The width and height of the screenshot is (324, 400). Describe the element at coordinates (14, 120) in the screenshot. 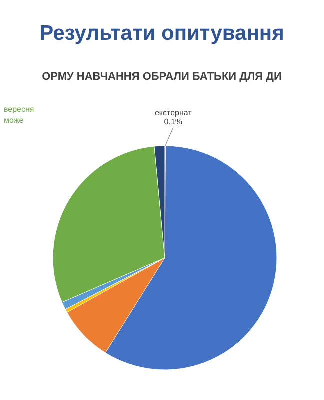

I see `text: може` at that location.